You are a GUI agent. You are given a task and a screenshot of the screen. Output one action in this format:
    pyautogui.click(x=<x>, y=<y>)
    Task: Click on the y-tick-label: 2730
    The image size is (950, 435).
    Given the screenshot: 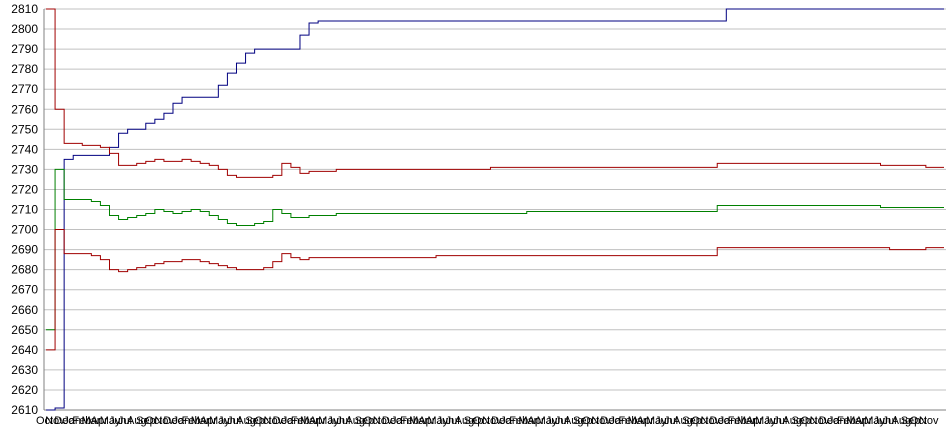 What is the action you would take?
    pyautogui.click(x=24, y=169)
    